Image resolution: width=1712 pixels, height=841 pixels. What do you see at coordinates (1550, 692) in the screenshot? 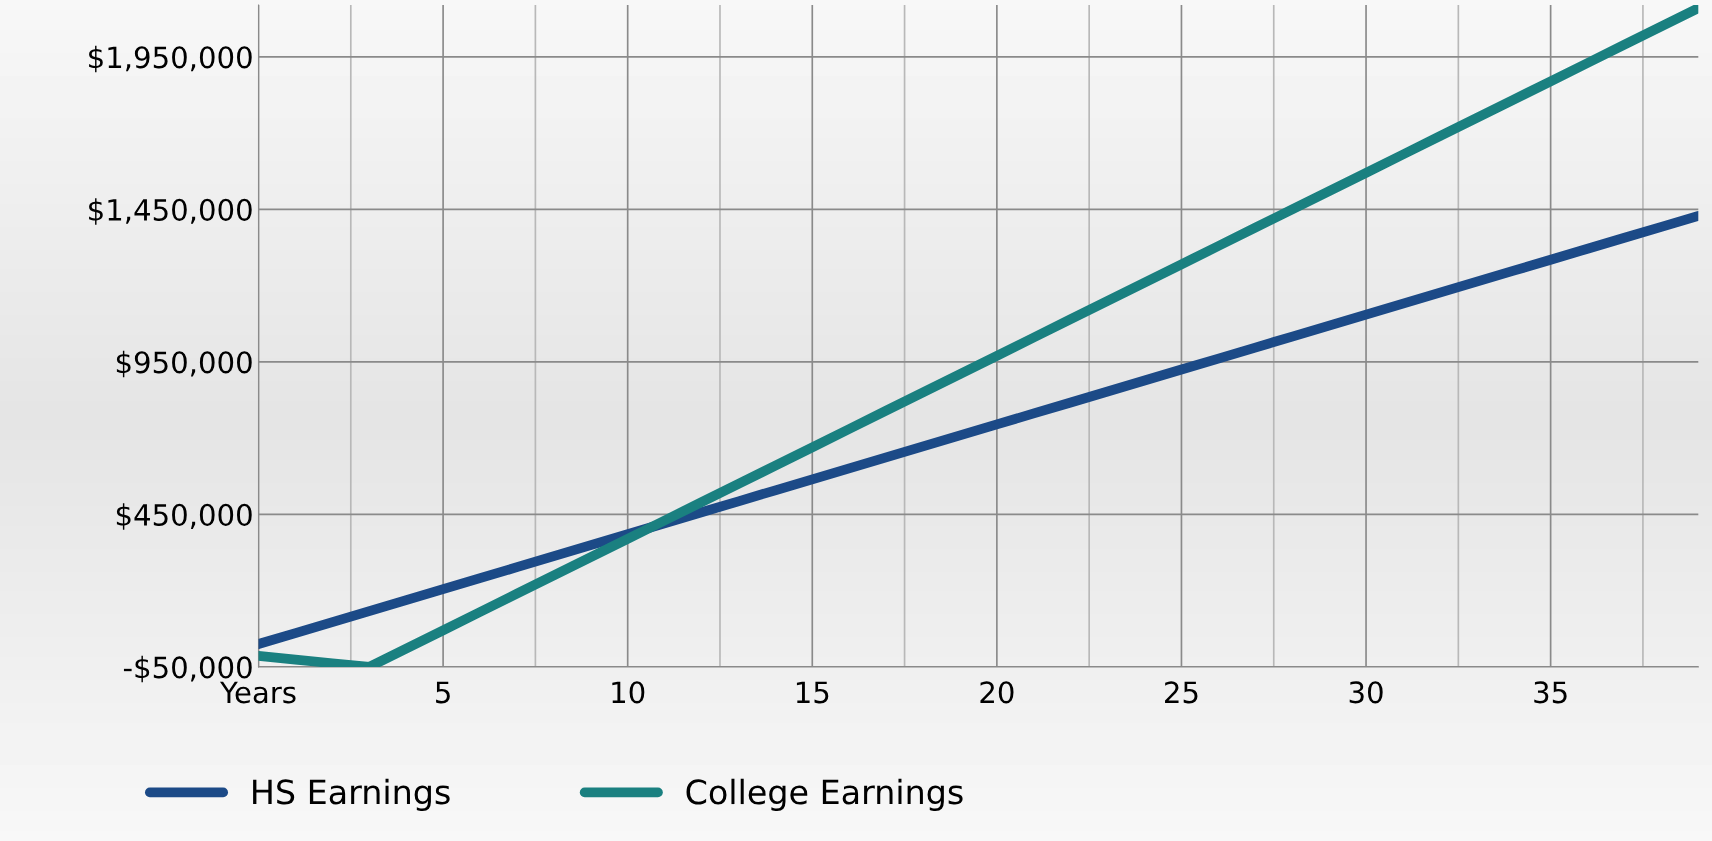
I see `x-tick-label: 35` at bounding box center [1550, 692].